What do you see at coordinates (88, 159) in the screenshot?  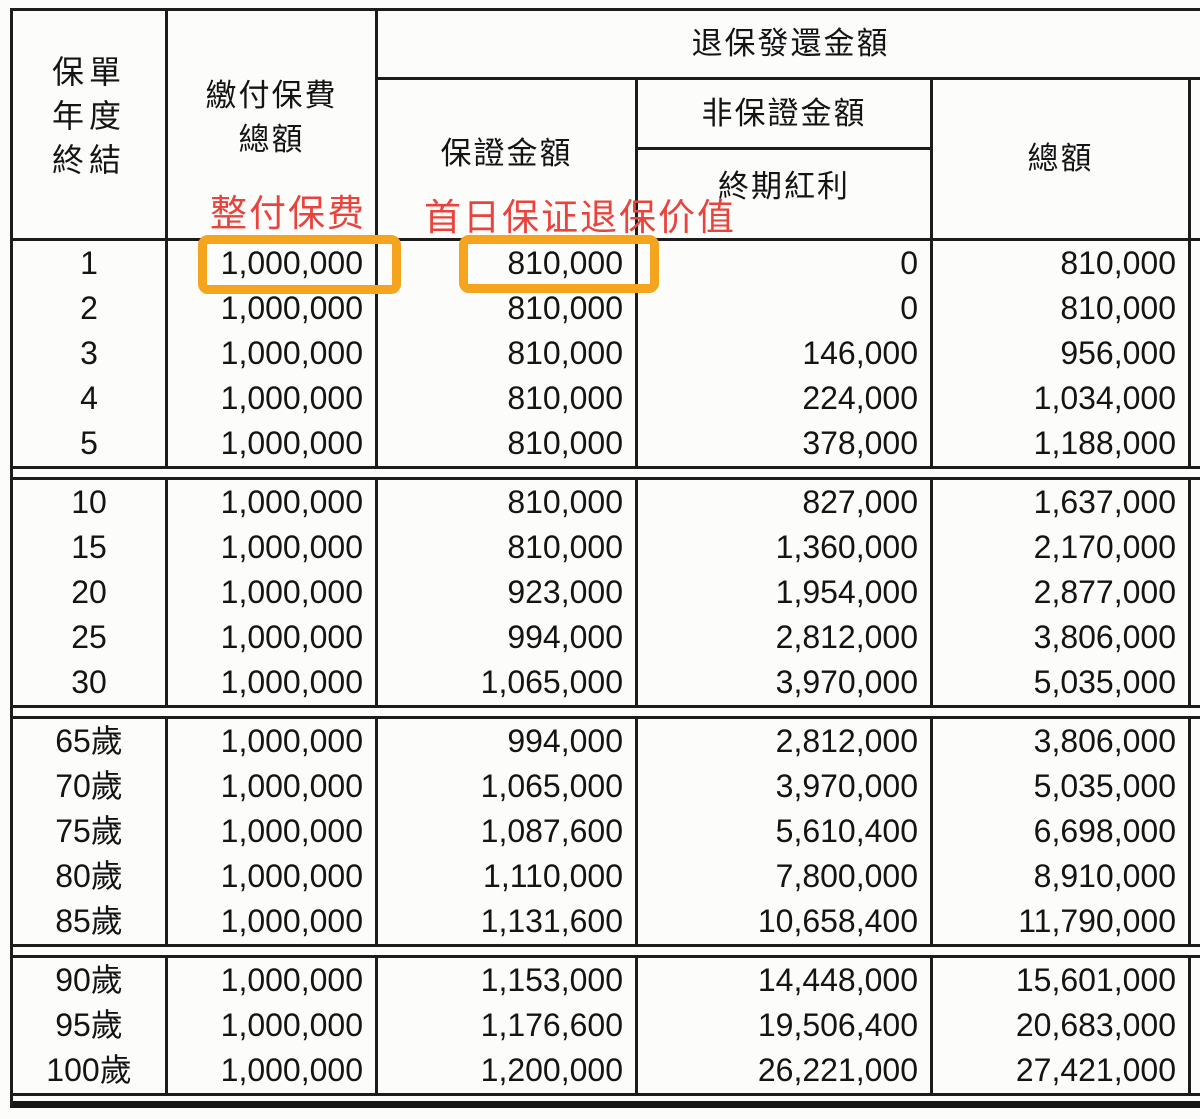 I see `header-policy-year-line3: 終結` at bounding box center [88, 159].